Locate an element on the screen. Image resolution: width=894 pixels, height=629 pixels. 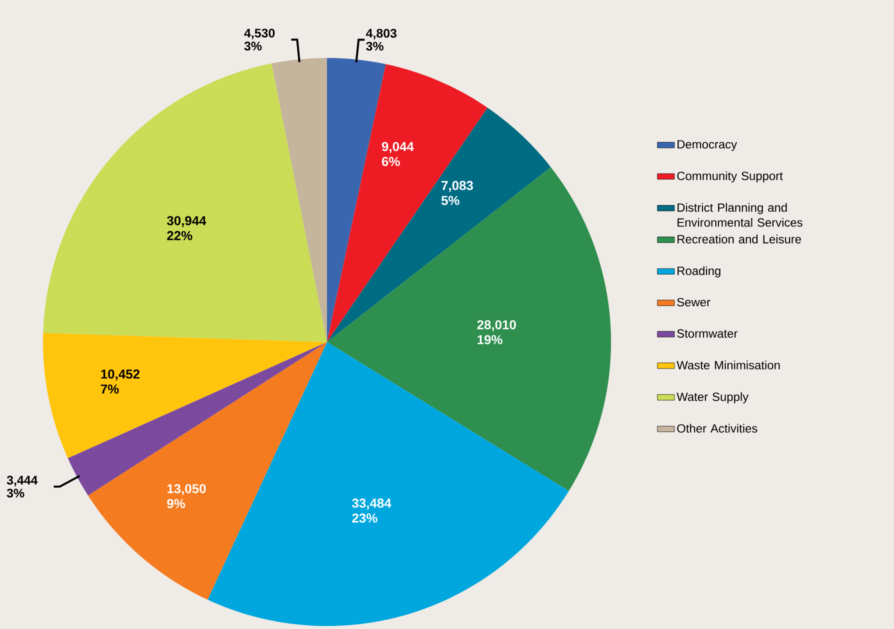
data-label: 9,044 6% is located at coordinates (398, 154).